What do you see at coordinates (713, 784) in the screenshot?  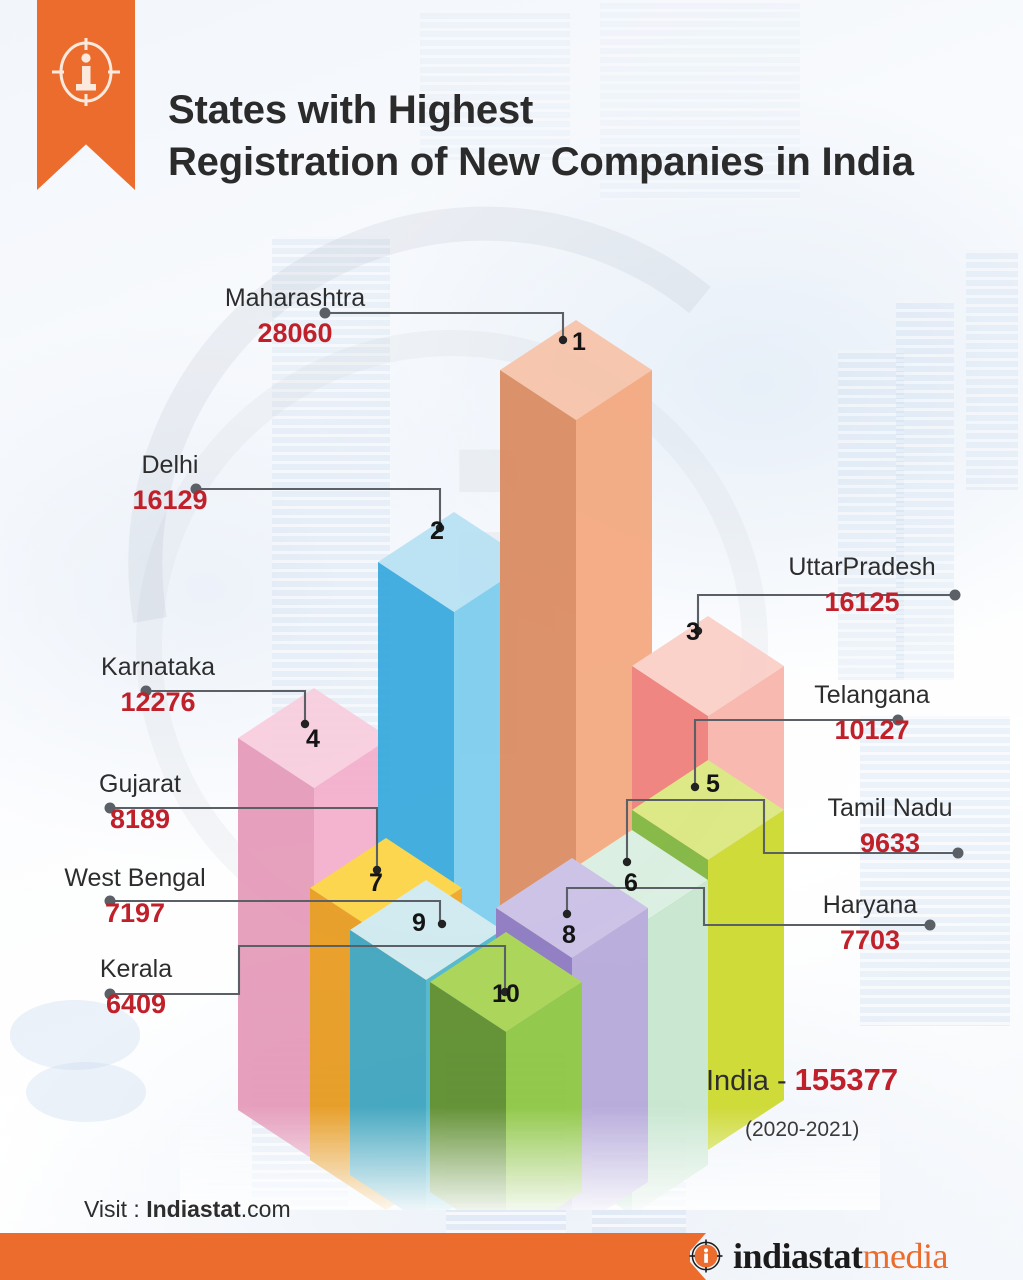 I see `bar-rank-5: 5` at bounding box center [713, 784].